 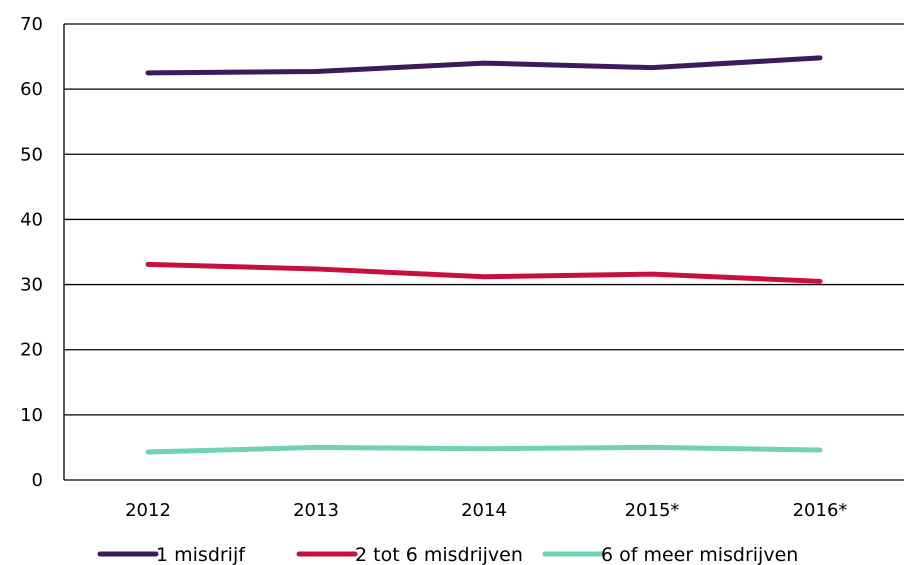 I want to click on y-tick-label: 10, so click(x=31, y=415).